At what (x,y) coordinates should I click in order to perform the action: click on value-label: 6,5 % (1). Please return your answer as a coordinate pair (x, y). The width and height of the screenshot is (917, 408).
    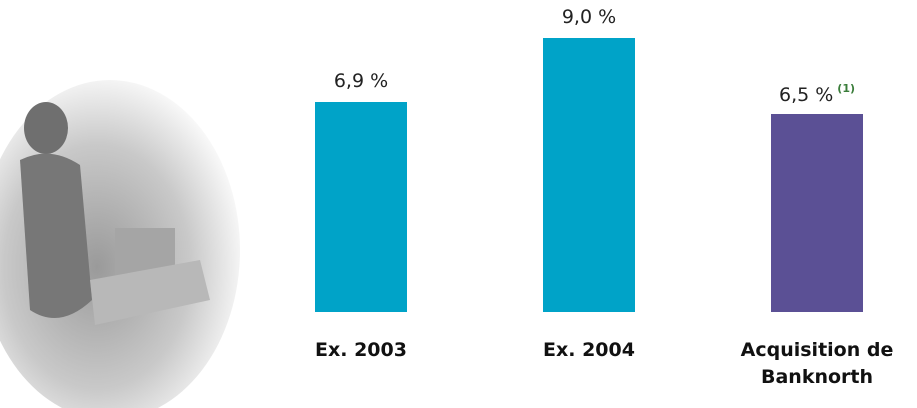
    Looking at the image, I should click on (817, 94).